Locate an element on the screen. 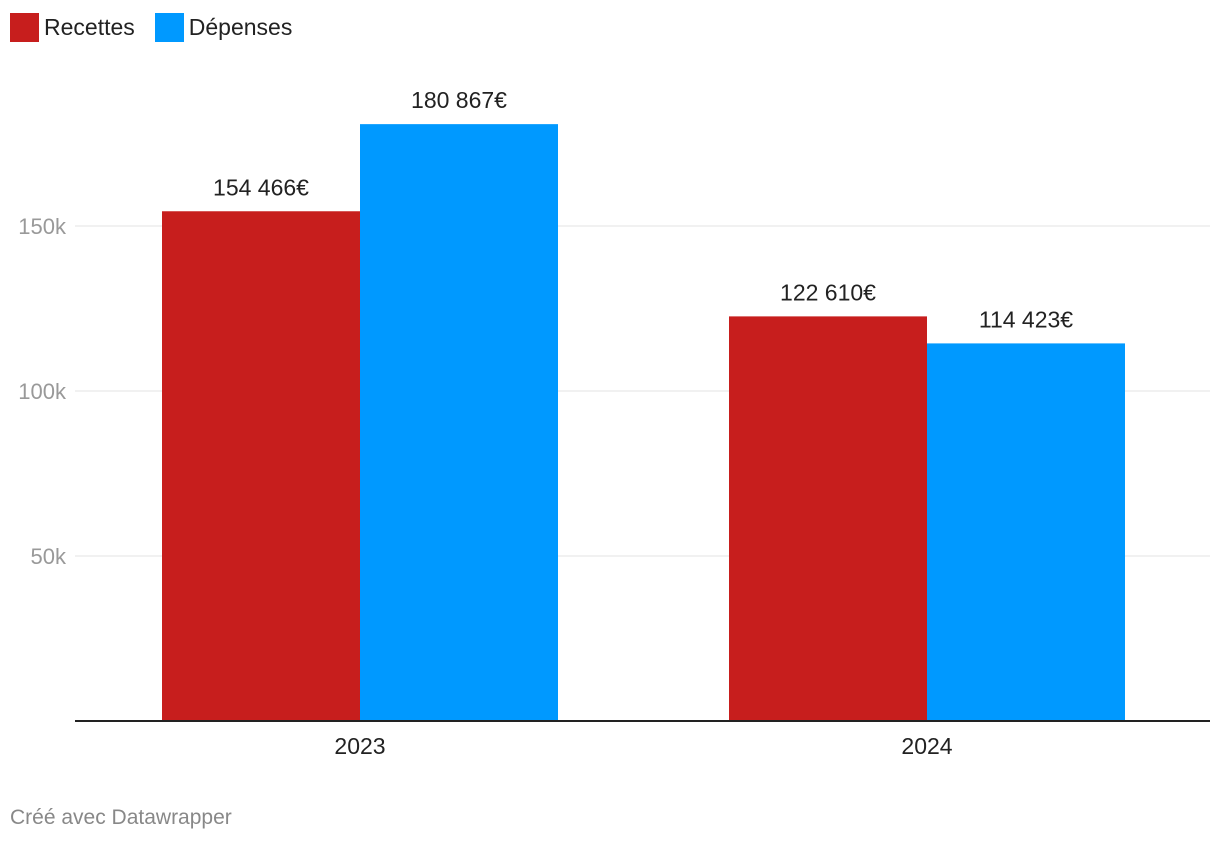 The image size is (1220, 844). legend-swatch-recettes is located at coordinates (24, 27).